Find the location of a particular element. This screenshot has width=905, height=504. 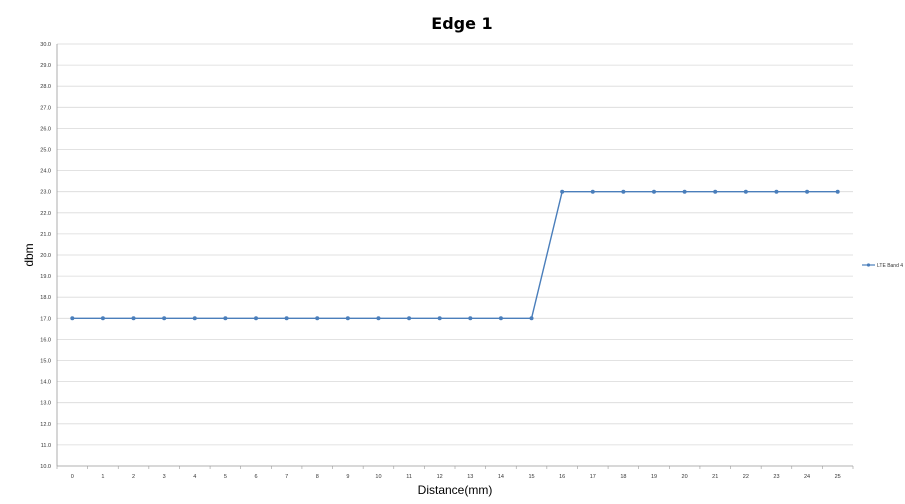

x-tick-label: 3 is located at coordinates (164, 477).